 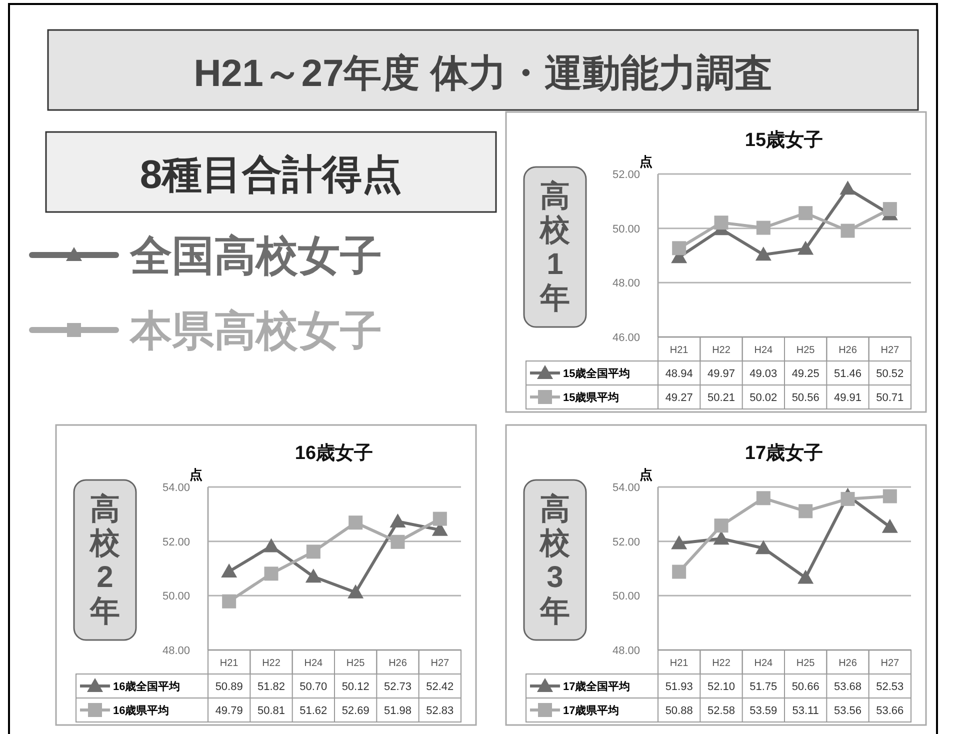 I want to click on data-label: 53.66, so click(x=890, y=711).